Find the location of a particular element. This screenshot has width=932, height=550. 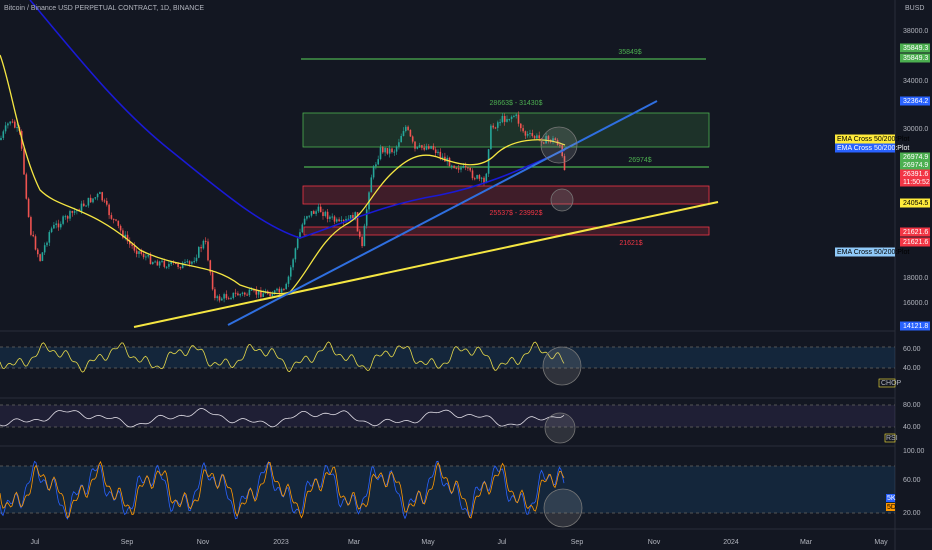

indicator-badge is located at coordinates (887, 383).